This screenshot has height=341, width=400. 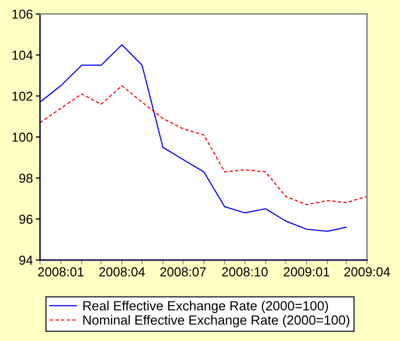 What do you see at coordinates (367, 271) in the screenshot?
I see `x-tick-label: 2009:04` at bounding box center [367, 271].